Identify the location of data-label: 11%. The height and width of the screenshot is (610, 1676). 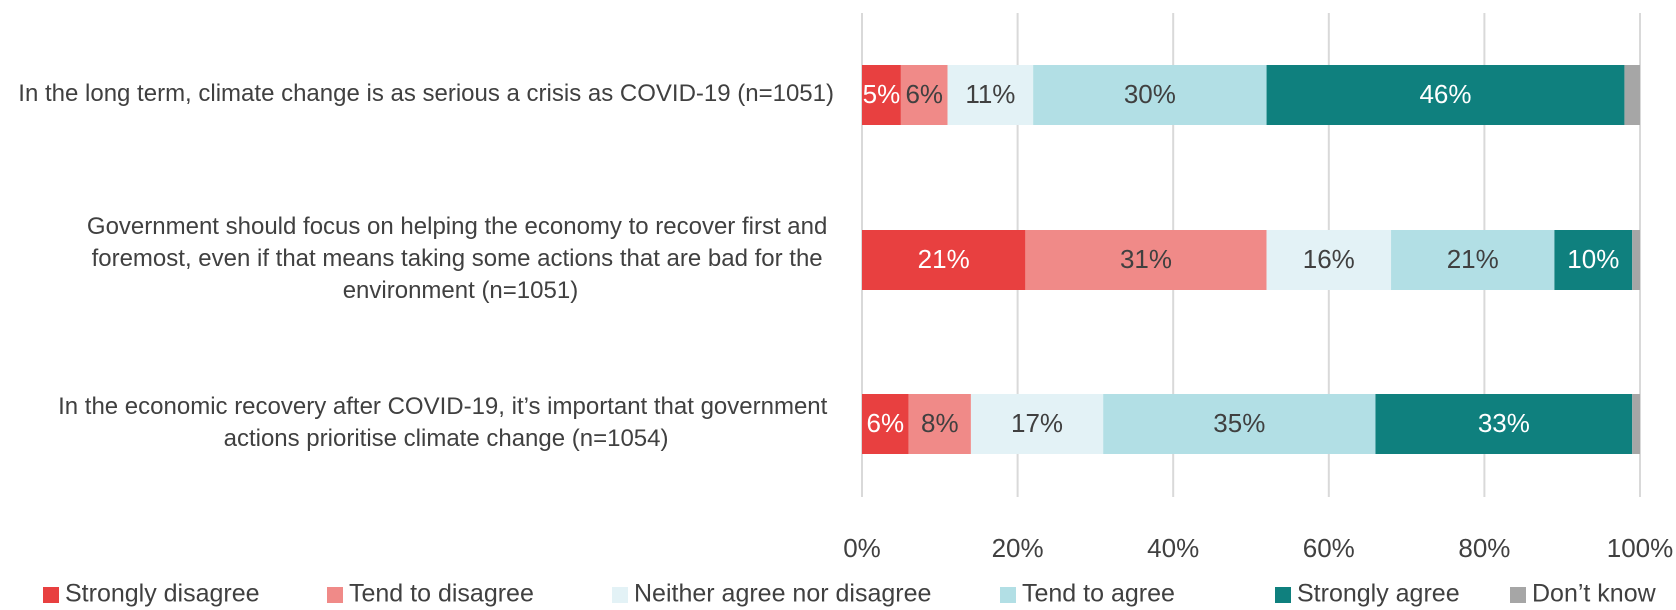
(990, 94).